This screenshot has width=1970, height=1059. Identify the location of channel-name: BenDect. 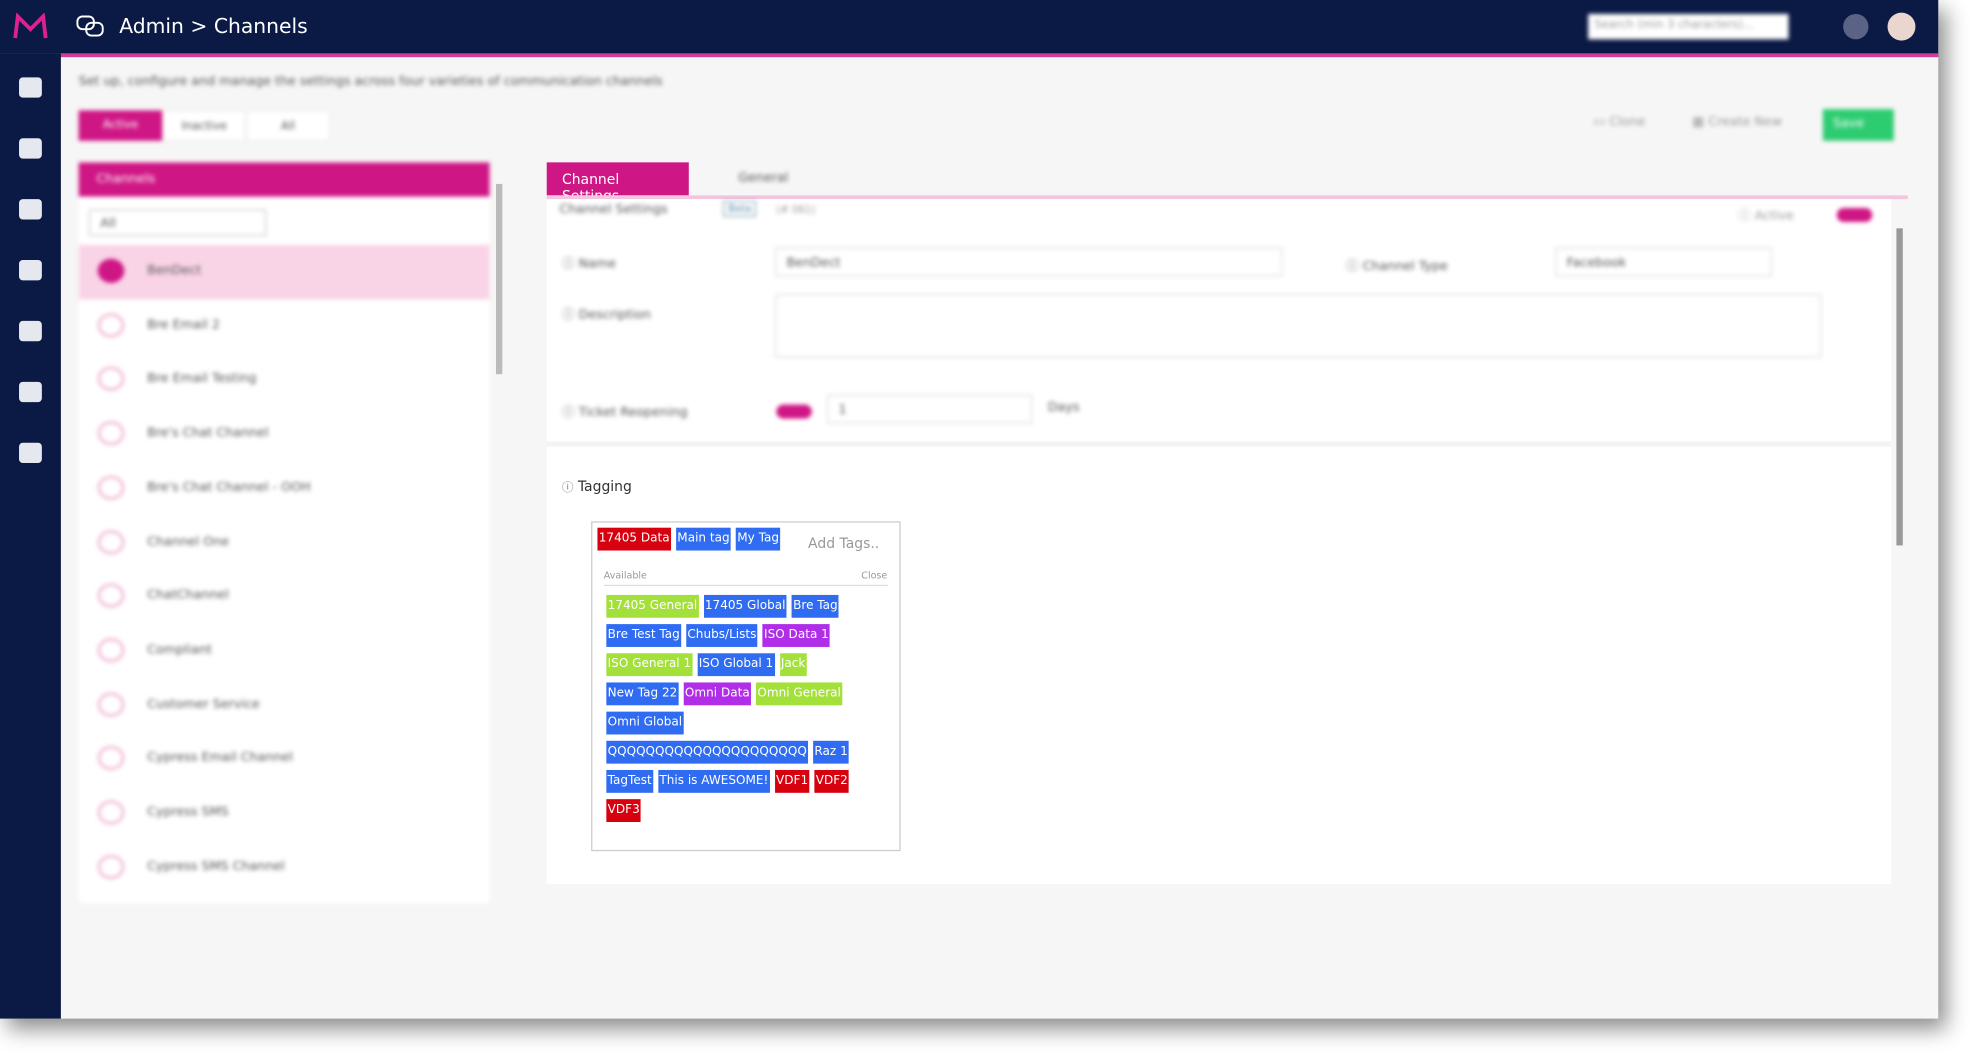
(174, 270).